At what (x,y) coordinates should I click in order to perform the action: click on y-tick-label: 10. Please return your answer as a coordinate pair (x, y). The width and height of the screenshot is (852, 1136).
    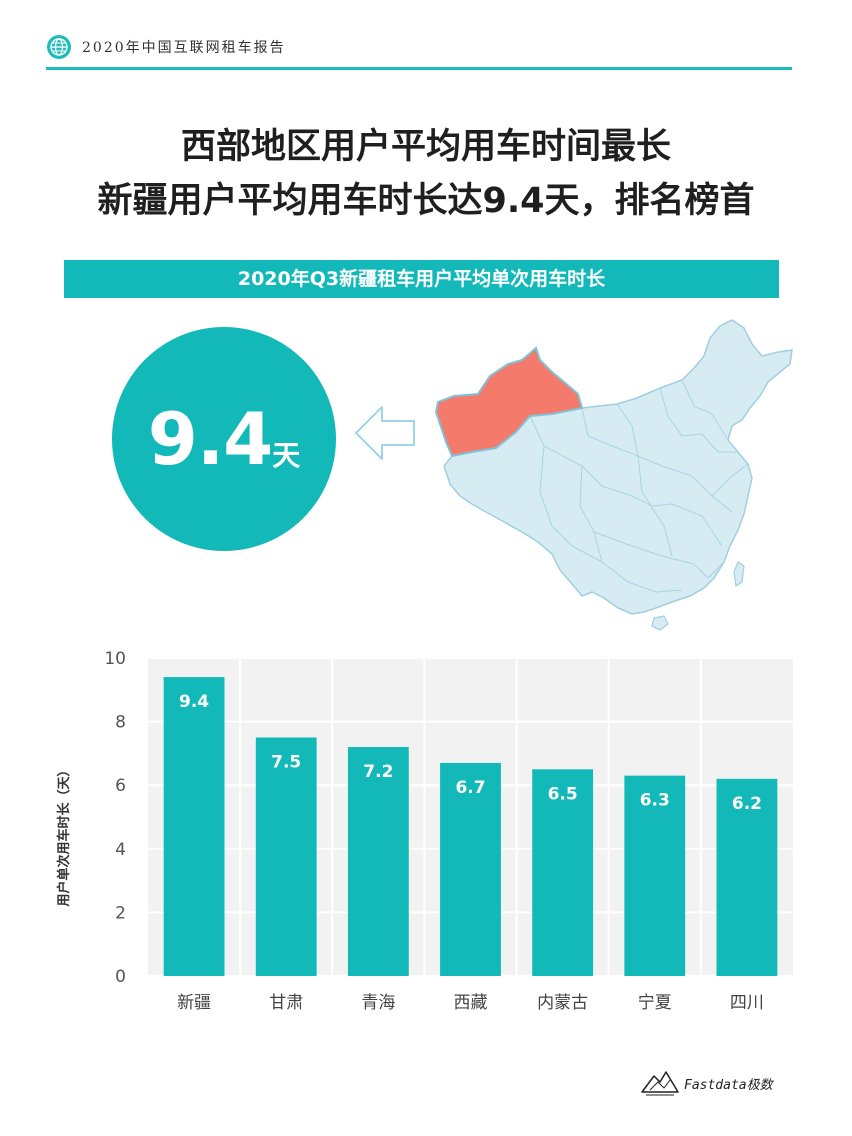
    Looking at the image, I should click on (115, 659).